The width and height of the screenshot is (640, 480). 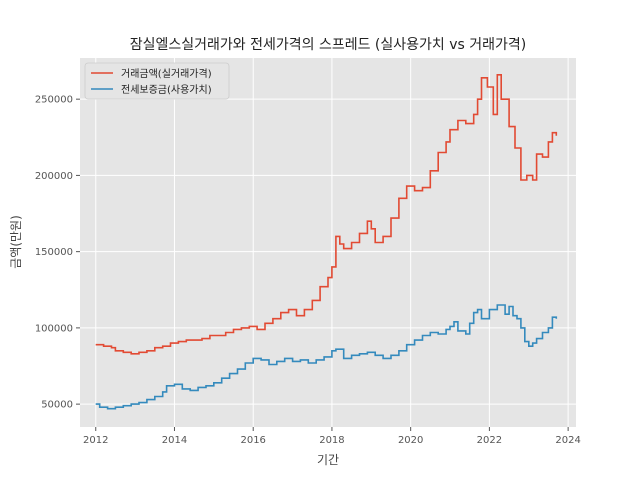 I want to click on x-axis: 2012 2014 2016 2018 2020 2022 2024, so click(x=332, y=436).